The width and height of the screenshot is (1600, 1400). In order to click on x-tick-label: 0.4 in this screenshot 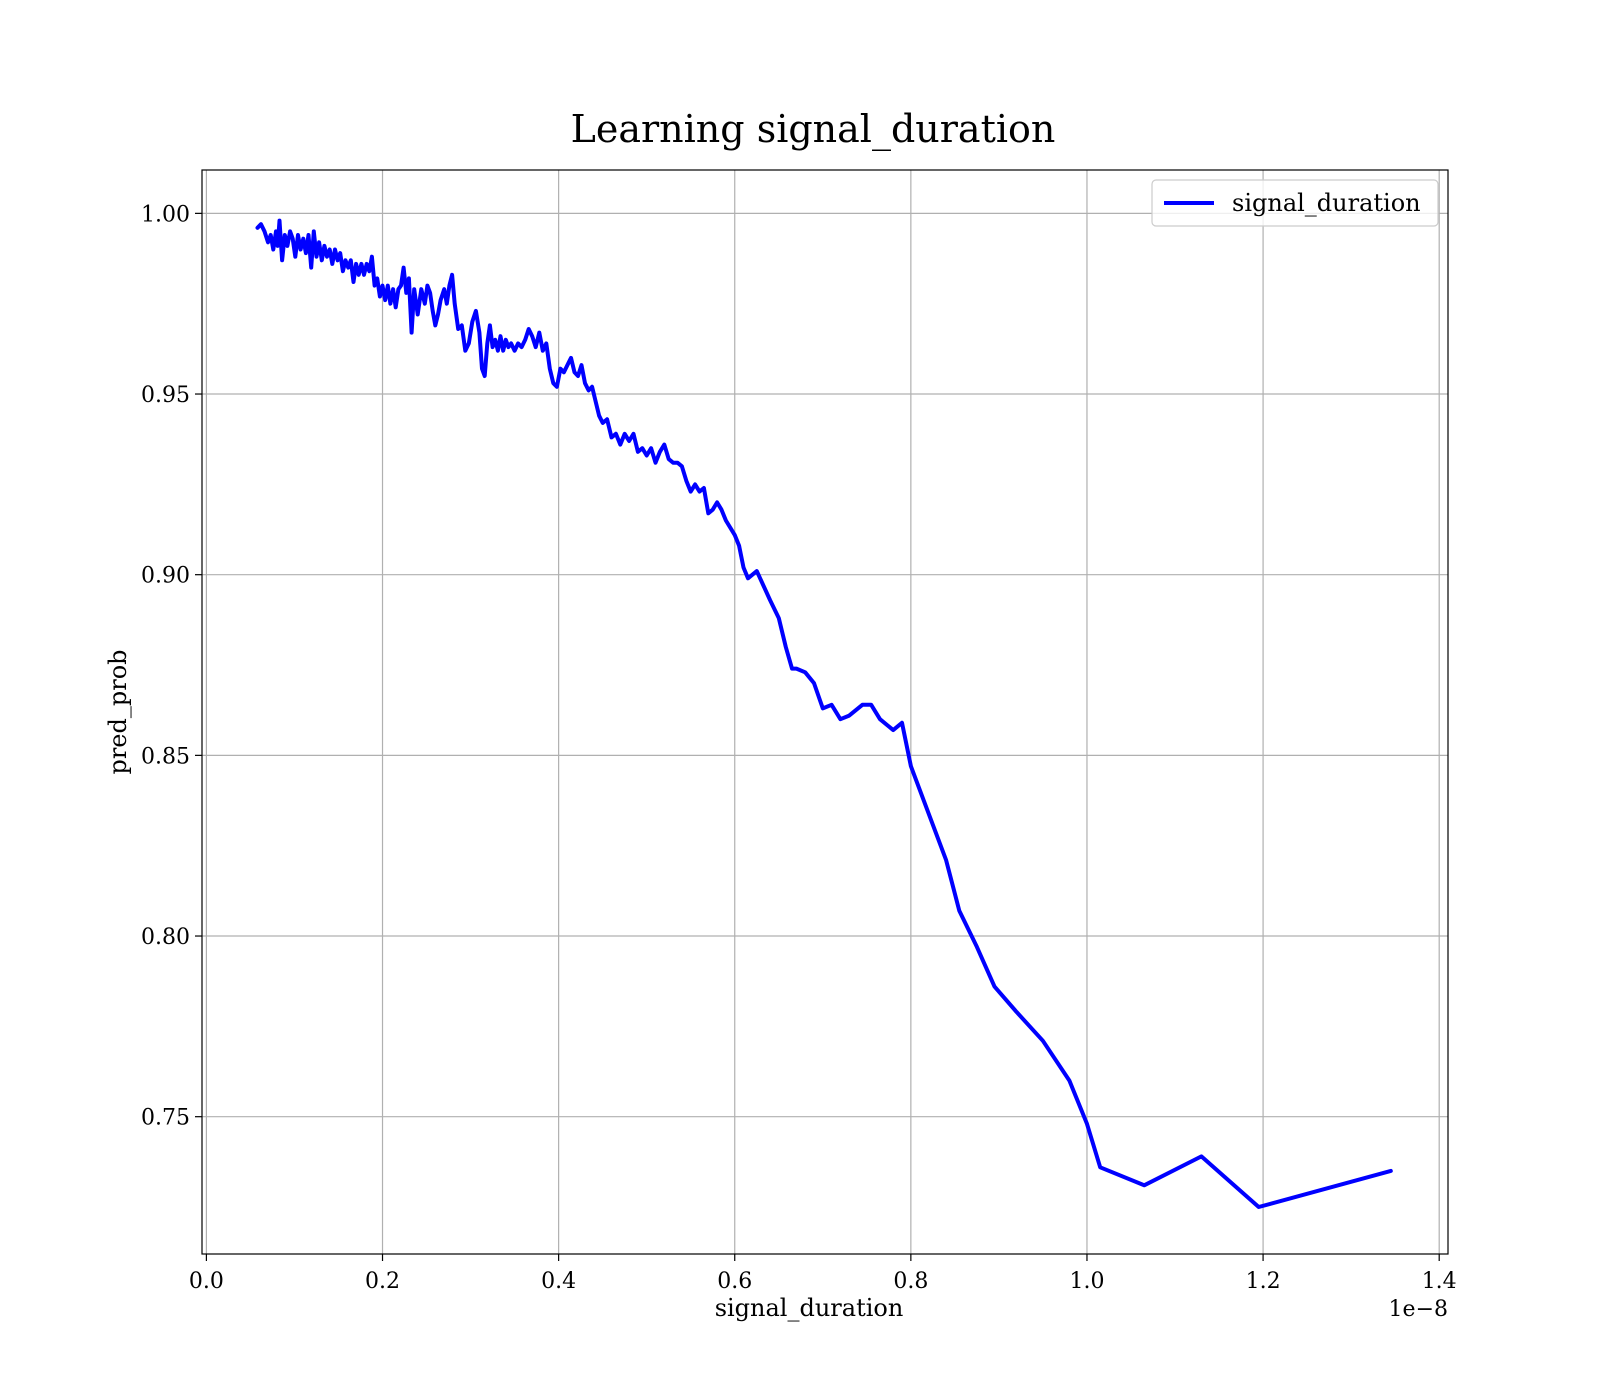, I will do `click(558, 1281)`.